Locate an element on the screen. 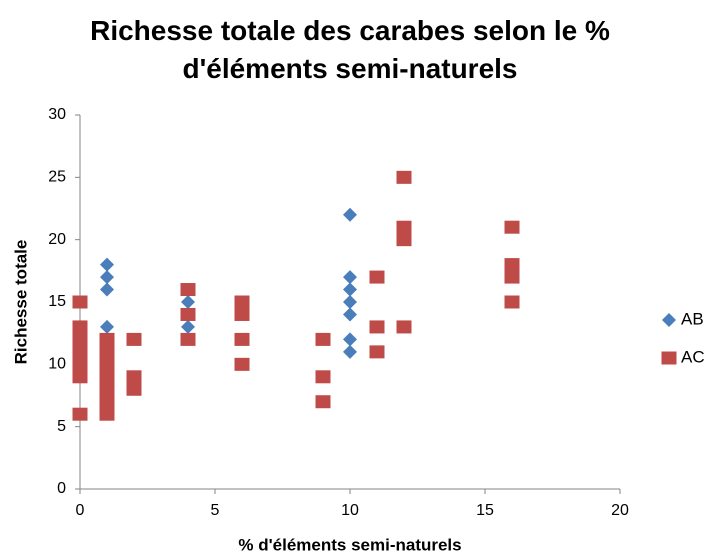 This screenshot has width=709, height=559. y-tick-label: 0 is located at coordinates (61, 488).